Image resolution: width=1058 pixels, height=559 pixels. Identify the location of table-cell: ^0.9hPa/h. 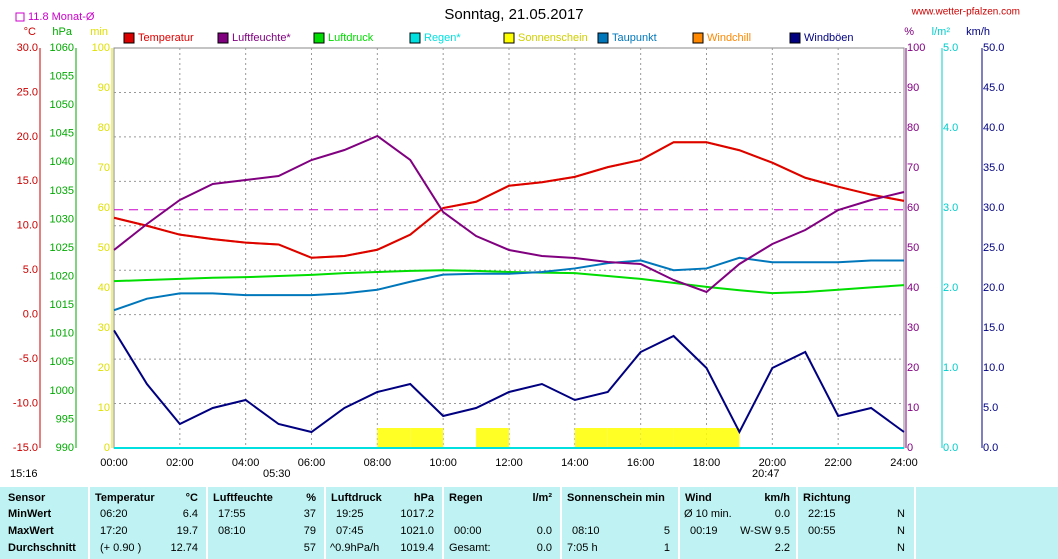
(355, 548).